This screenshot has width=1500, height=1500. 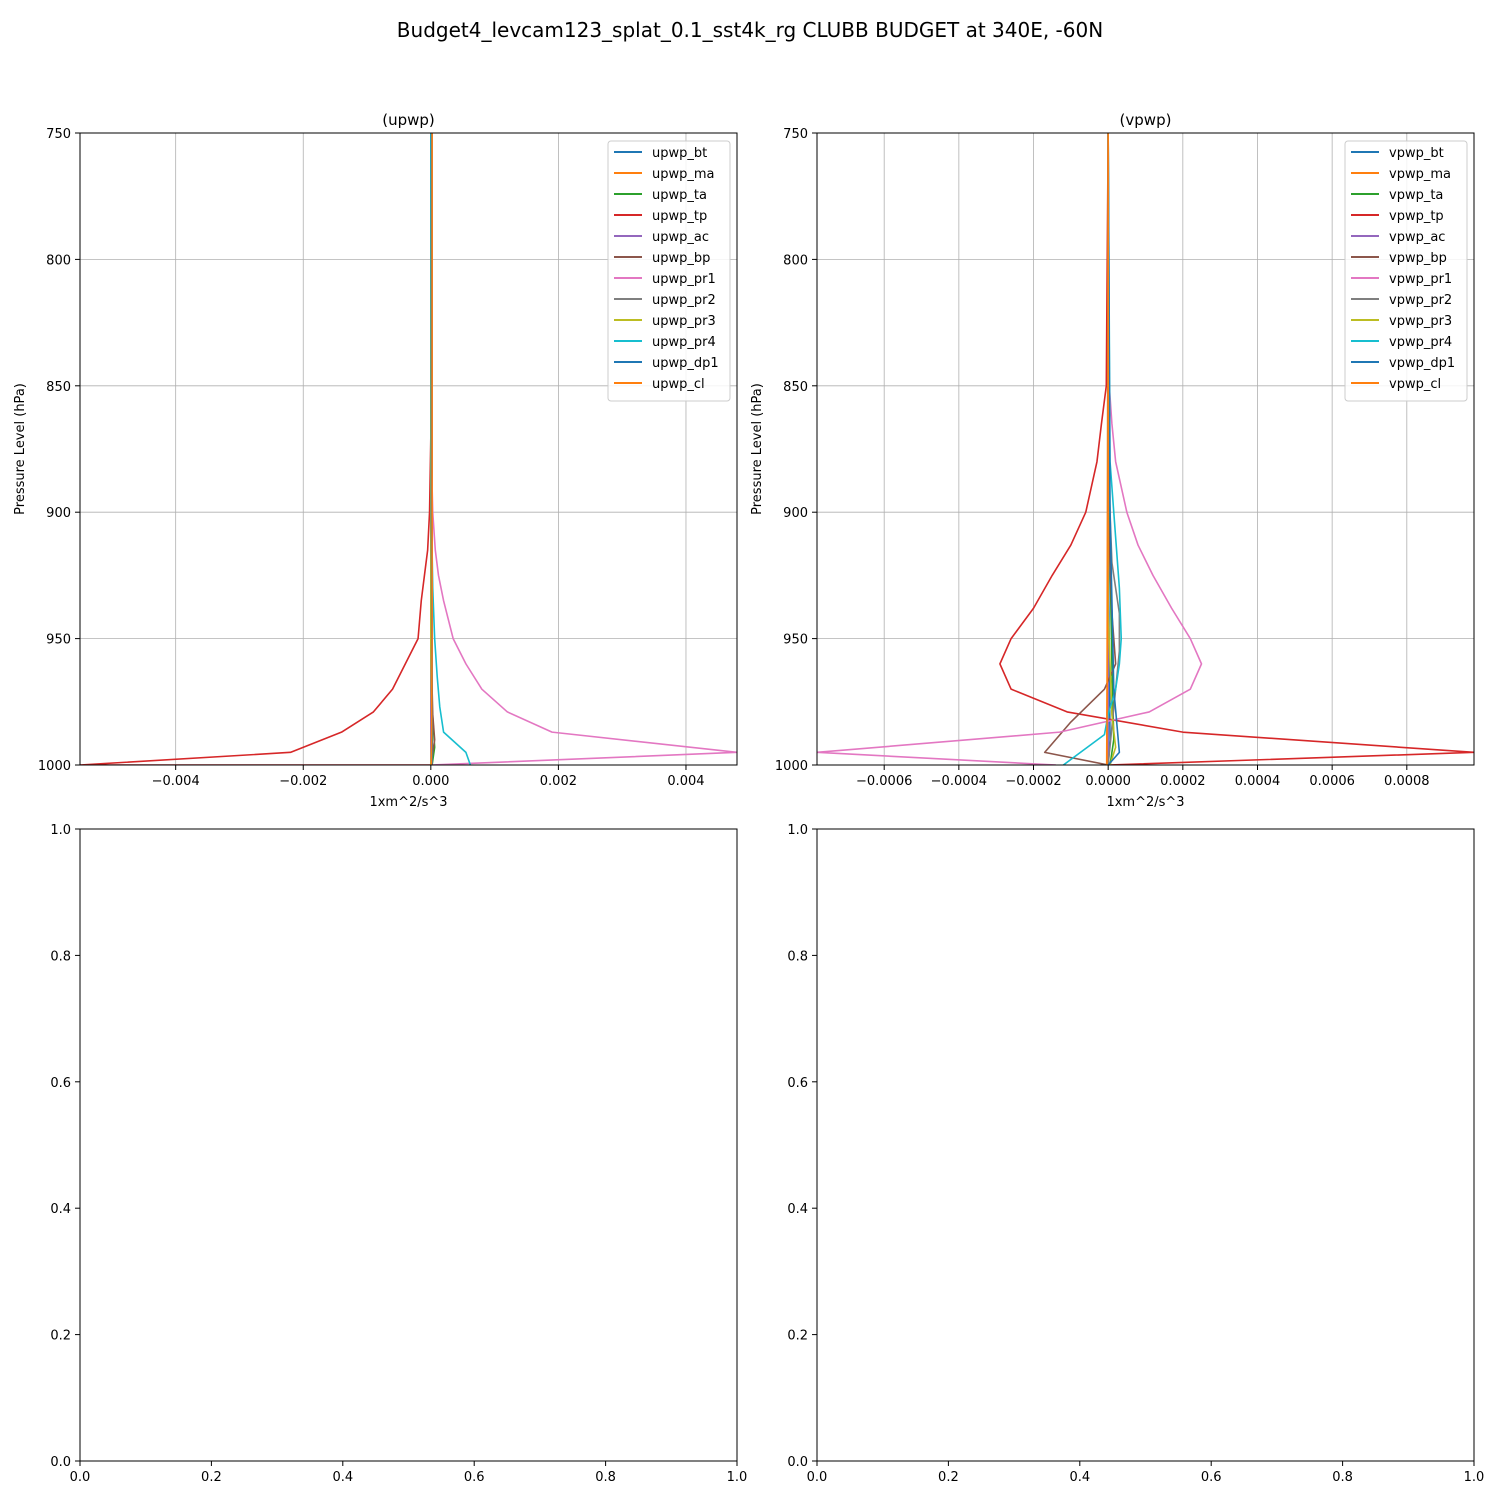 What do you see at coordinates (1146, 120) in the screenshot?
I see `subplot-title: (vpwp)` at bounding box center [1146, 120].